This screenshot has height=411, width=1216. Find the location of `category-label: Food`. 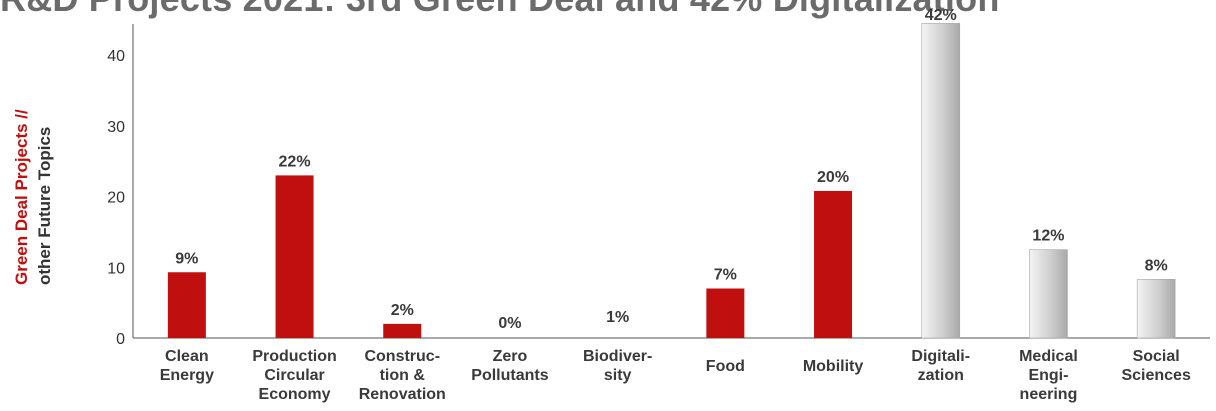

category-label: Food is located at coordinates (725, 366).